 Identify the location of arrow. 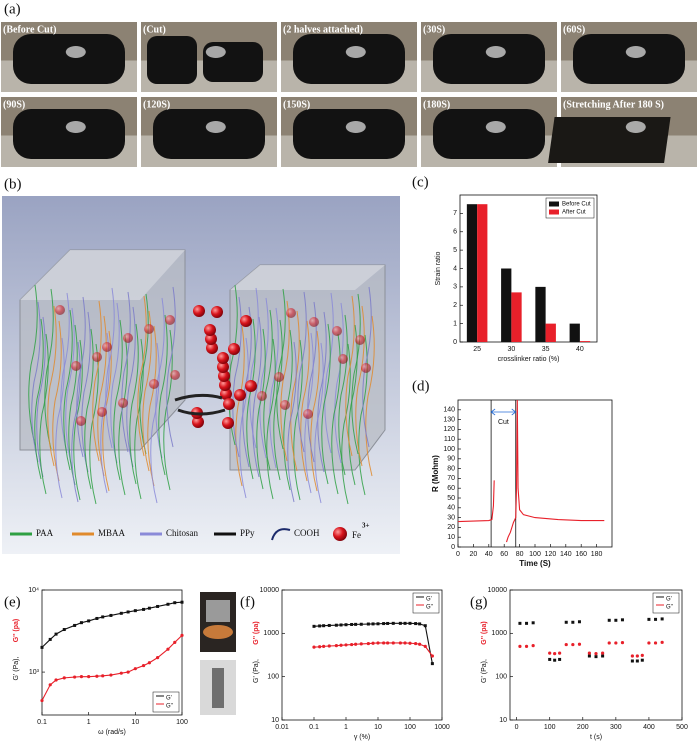
(198, 397).